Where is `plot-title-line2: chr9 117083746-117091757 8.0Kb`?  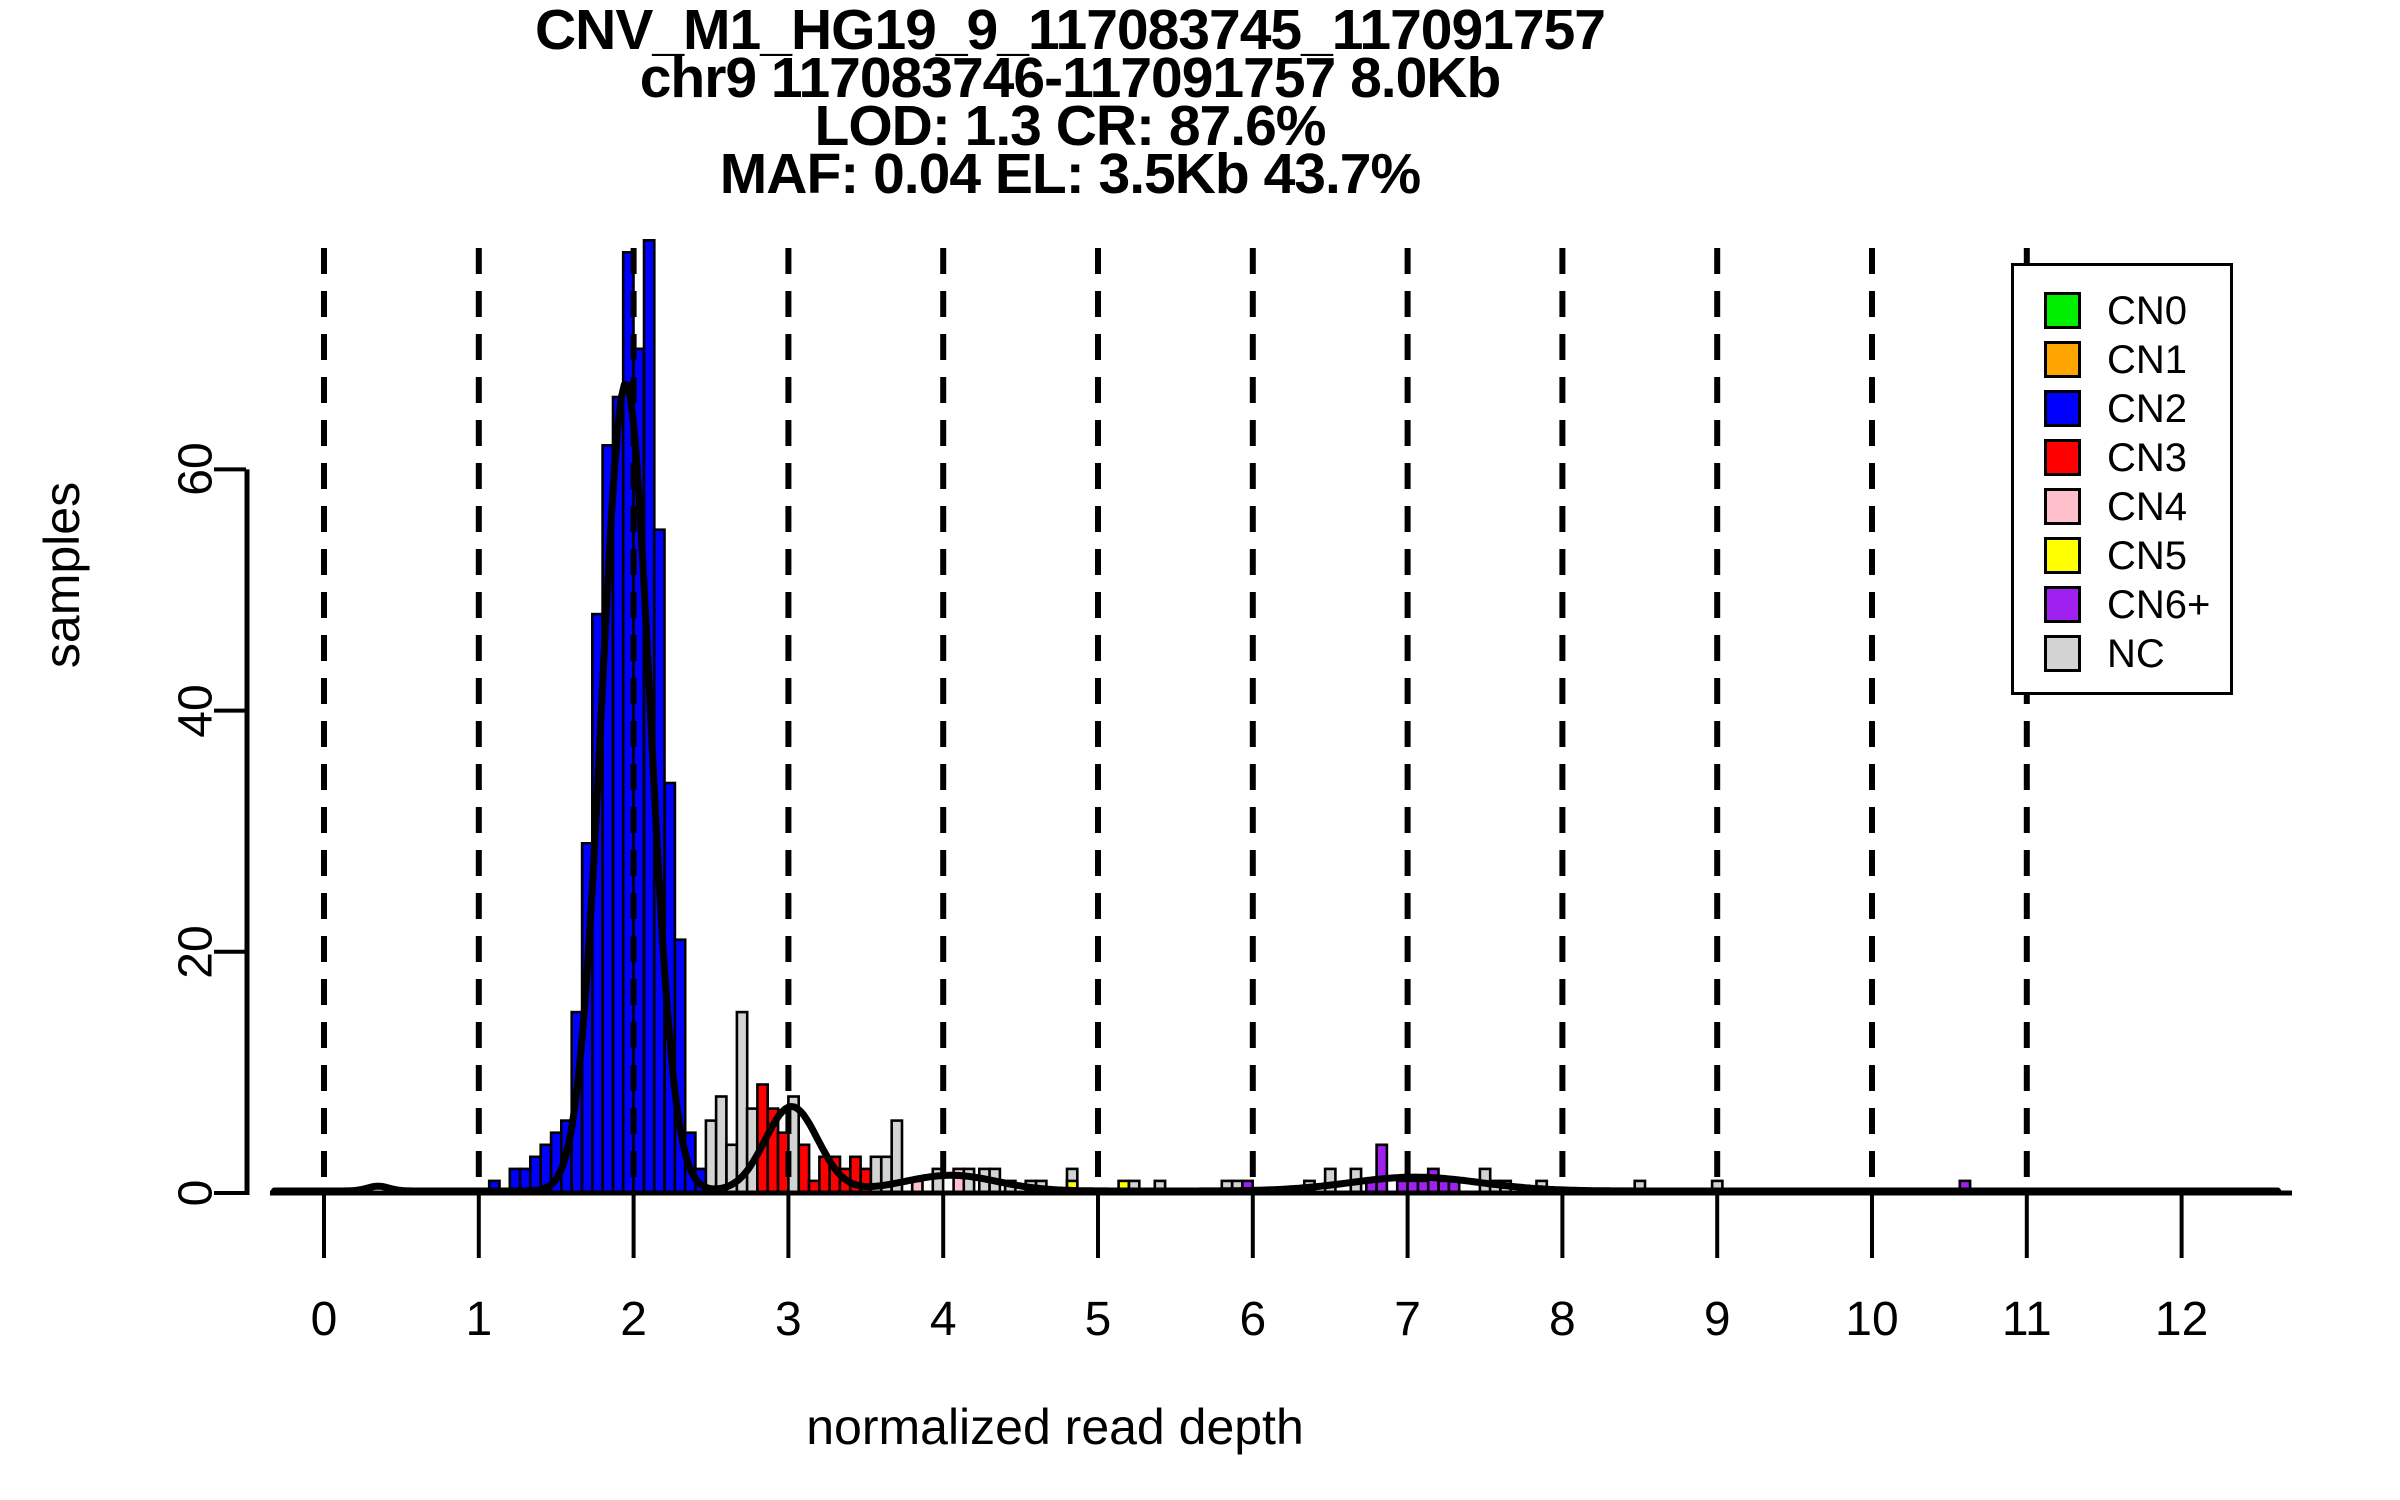 plot-title-line2: chr9 117083746-117091757 8.0Kb is located at coordinates (1070, 78).